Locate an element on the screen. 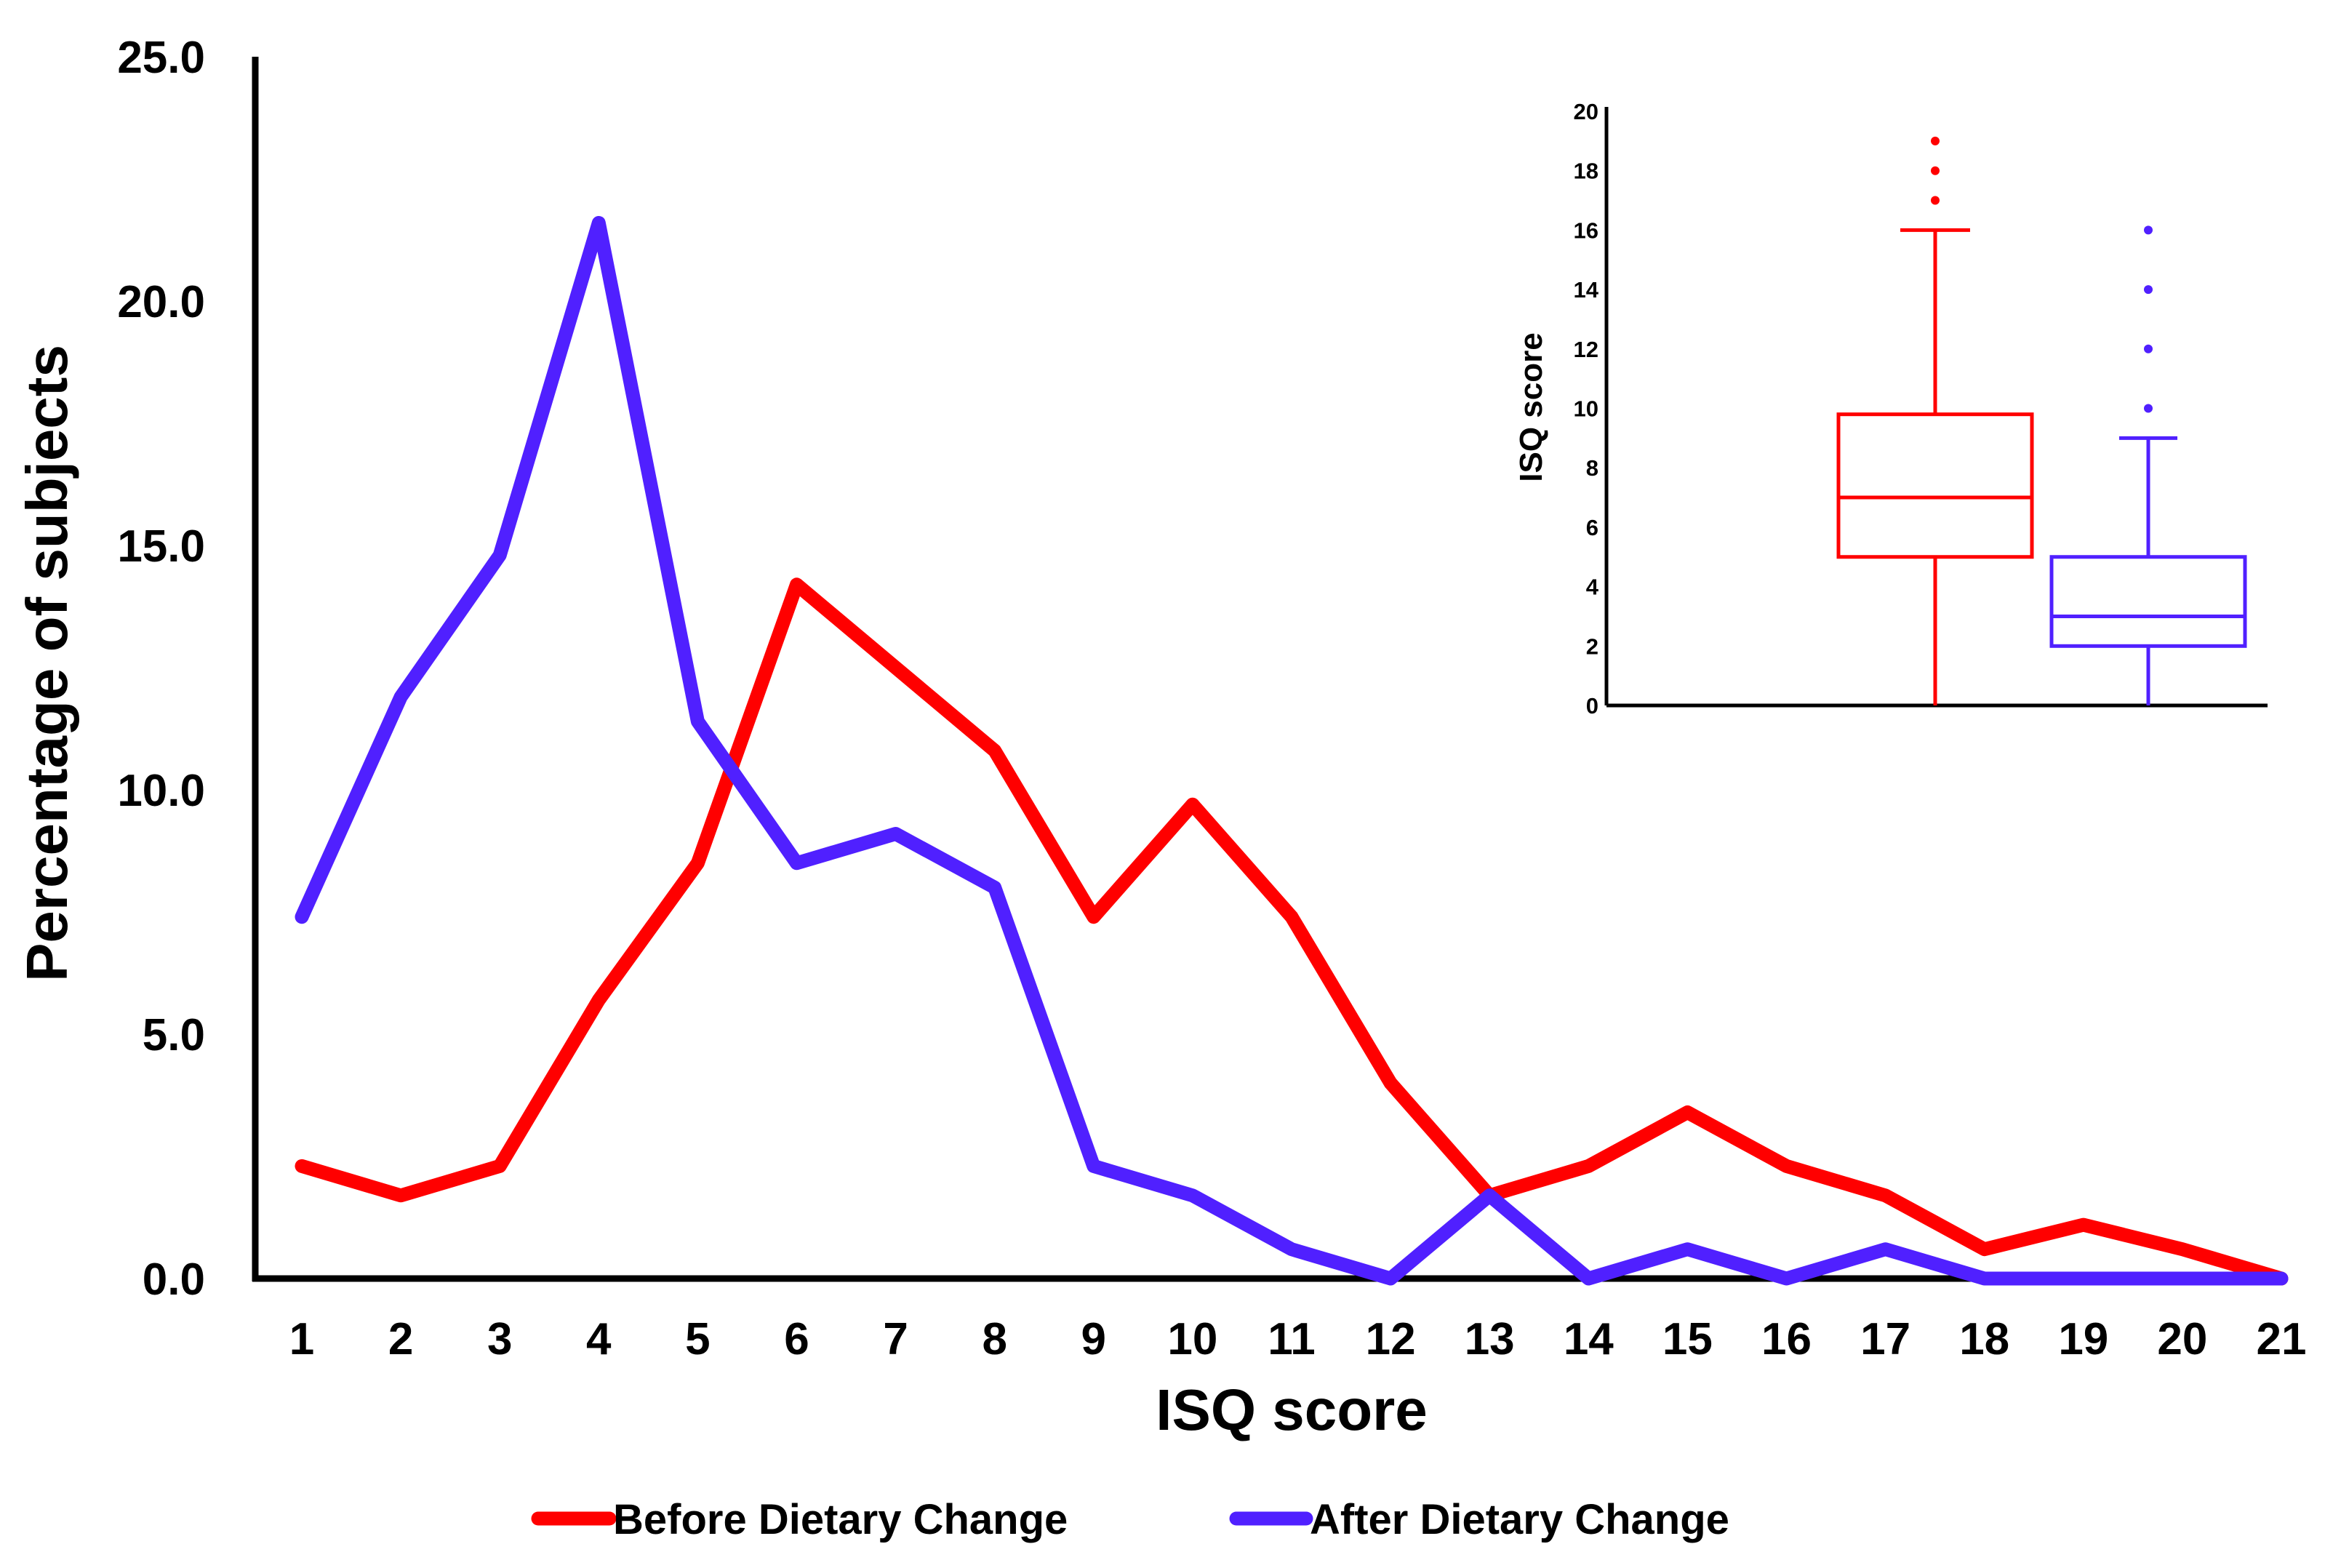  x-tick-label: 6 is located at coordinates (797, 1339).